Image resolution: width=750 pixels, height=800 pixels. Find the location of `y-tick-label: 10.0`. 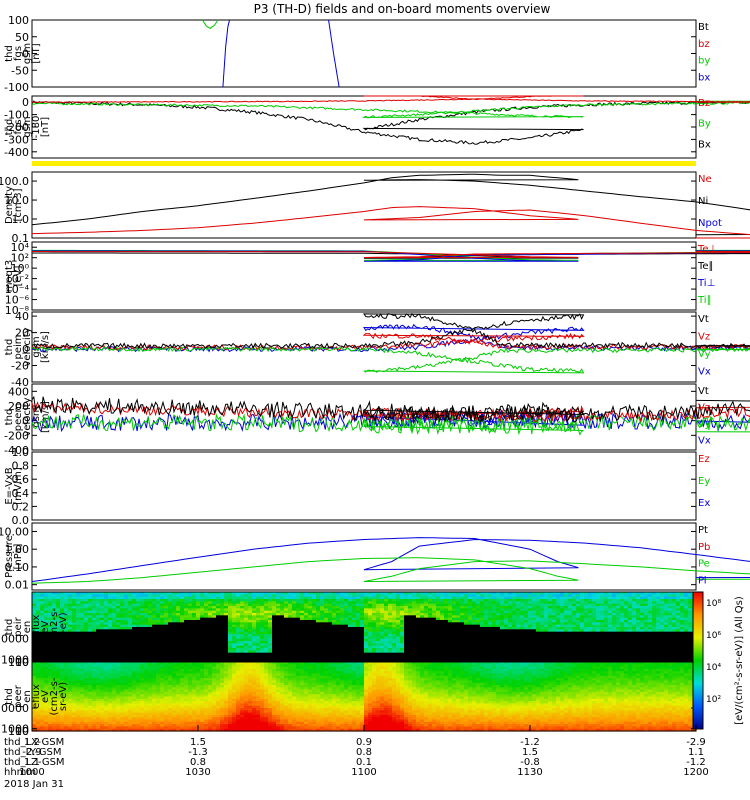

y-tick-label: 10.0 is located at coordinates (17, 200).